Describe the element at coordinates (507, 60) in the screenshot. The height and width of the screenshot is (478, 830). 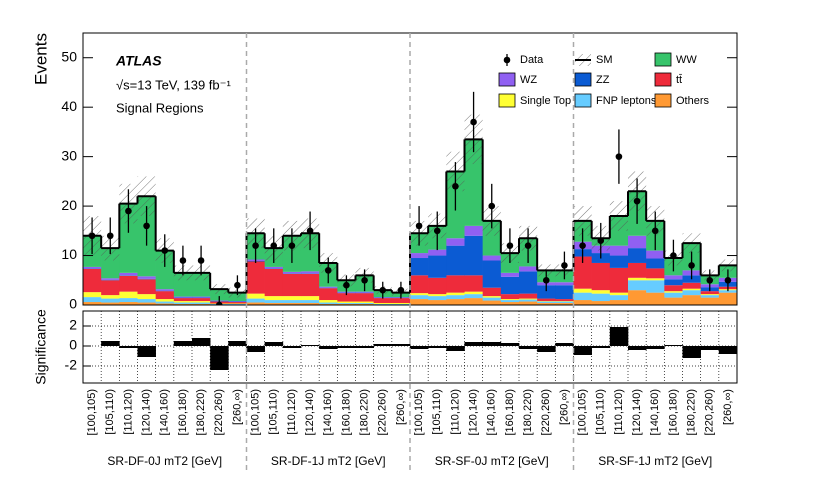
I see `legend-data-marker` at that location.